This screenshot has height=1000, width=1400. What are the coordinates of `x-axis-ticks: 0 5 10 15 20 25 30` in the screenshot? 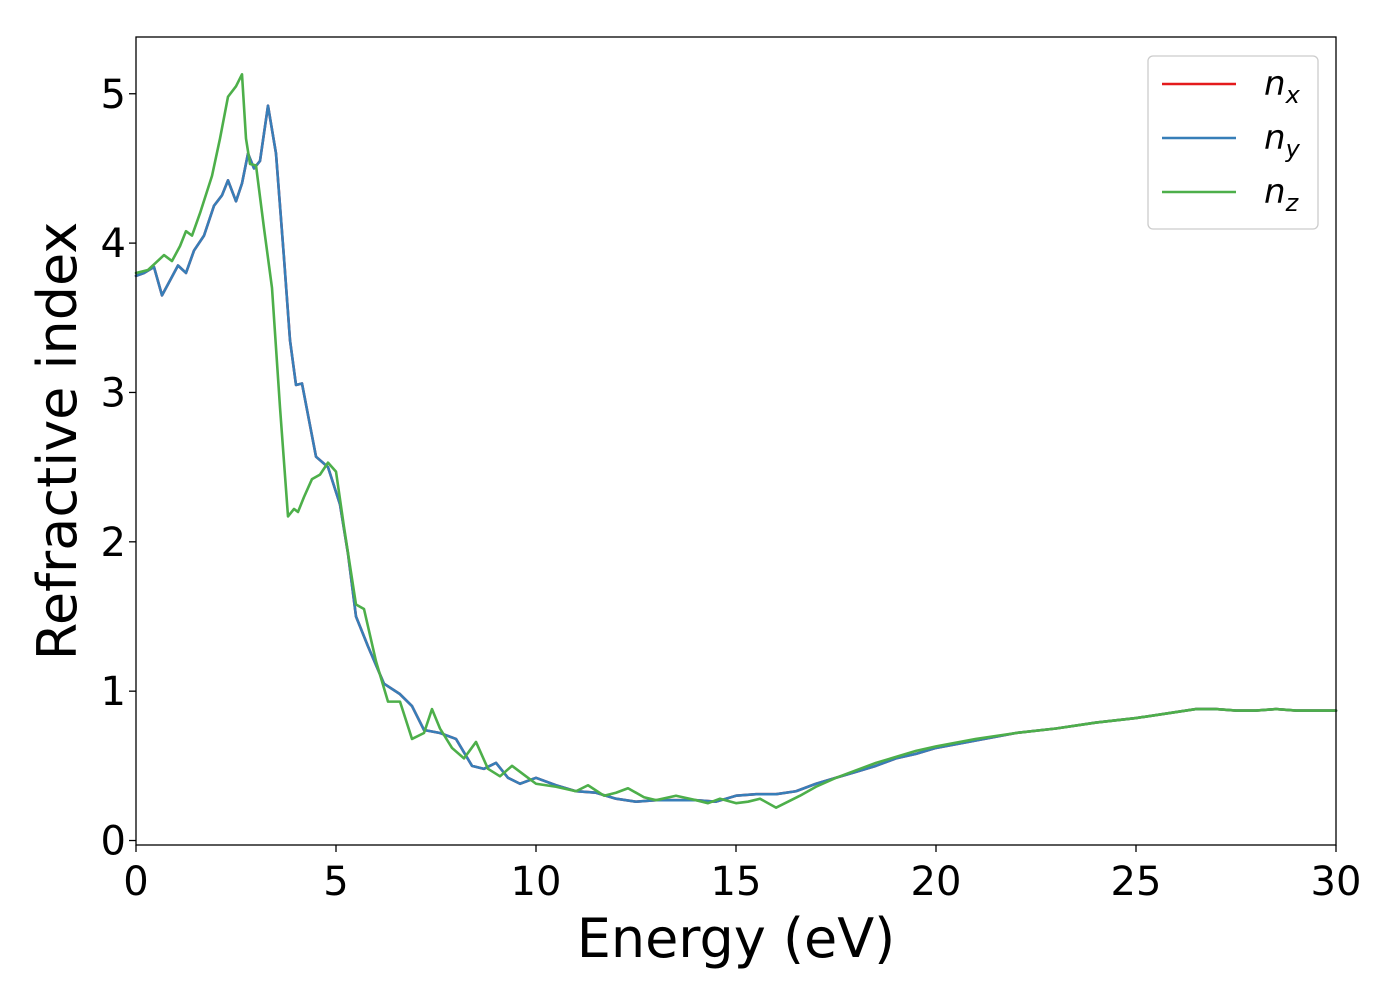 It's located at (742, 875).